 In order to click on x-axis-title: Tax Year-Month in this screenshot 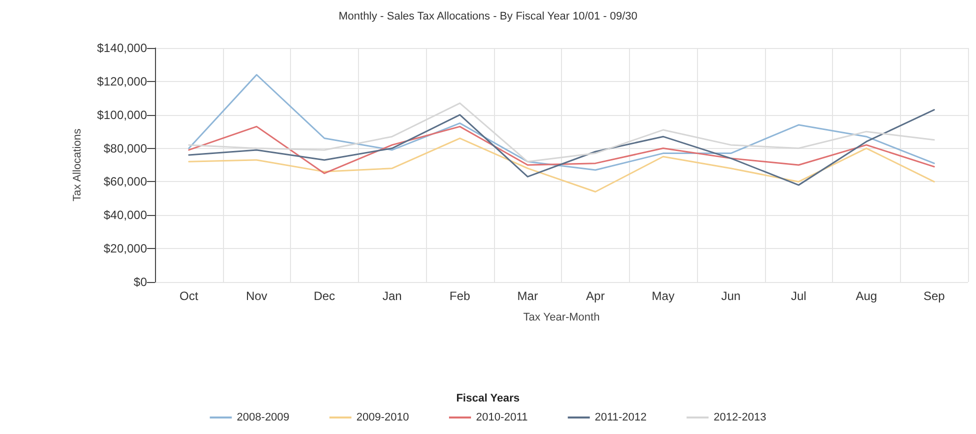, I will do `click(561, 318)`.